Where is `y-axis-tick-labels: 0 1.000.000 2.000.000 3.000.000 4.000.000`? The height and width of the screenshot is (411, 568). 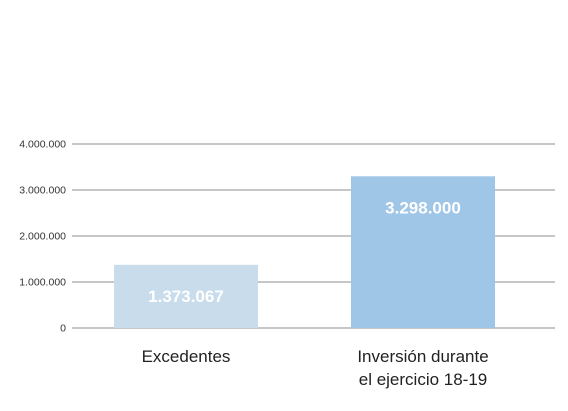
y-axis-tick-labels: 0 1.000.000 2.000.000 3.000.000 4.000.000 is located at coordinates (42, 237).